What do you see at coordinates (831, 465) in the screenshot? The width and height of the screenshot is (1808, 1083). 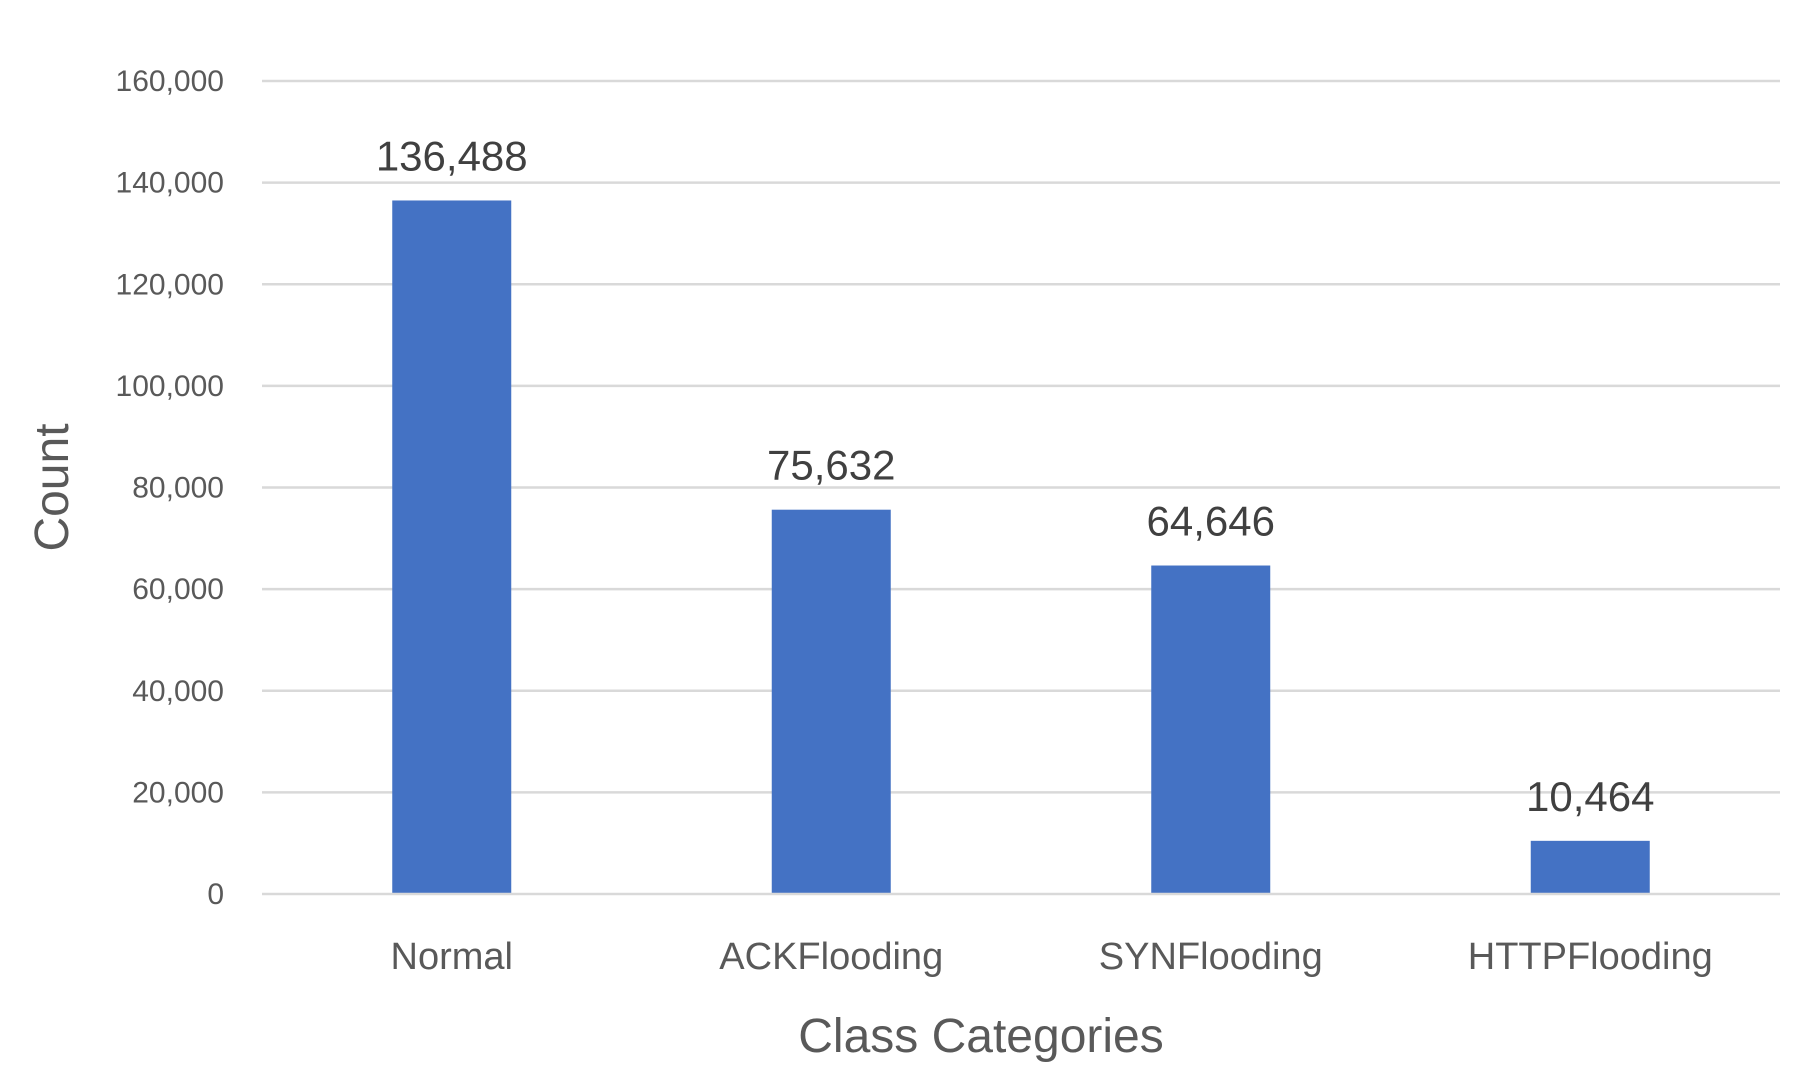 I see `data-label: 75,632` at bounding box center [831, 465].